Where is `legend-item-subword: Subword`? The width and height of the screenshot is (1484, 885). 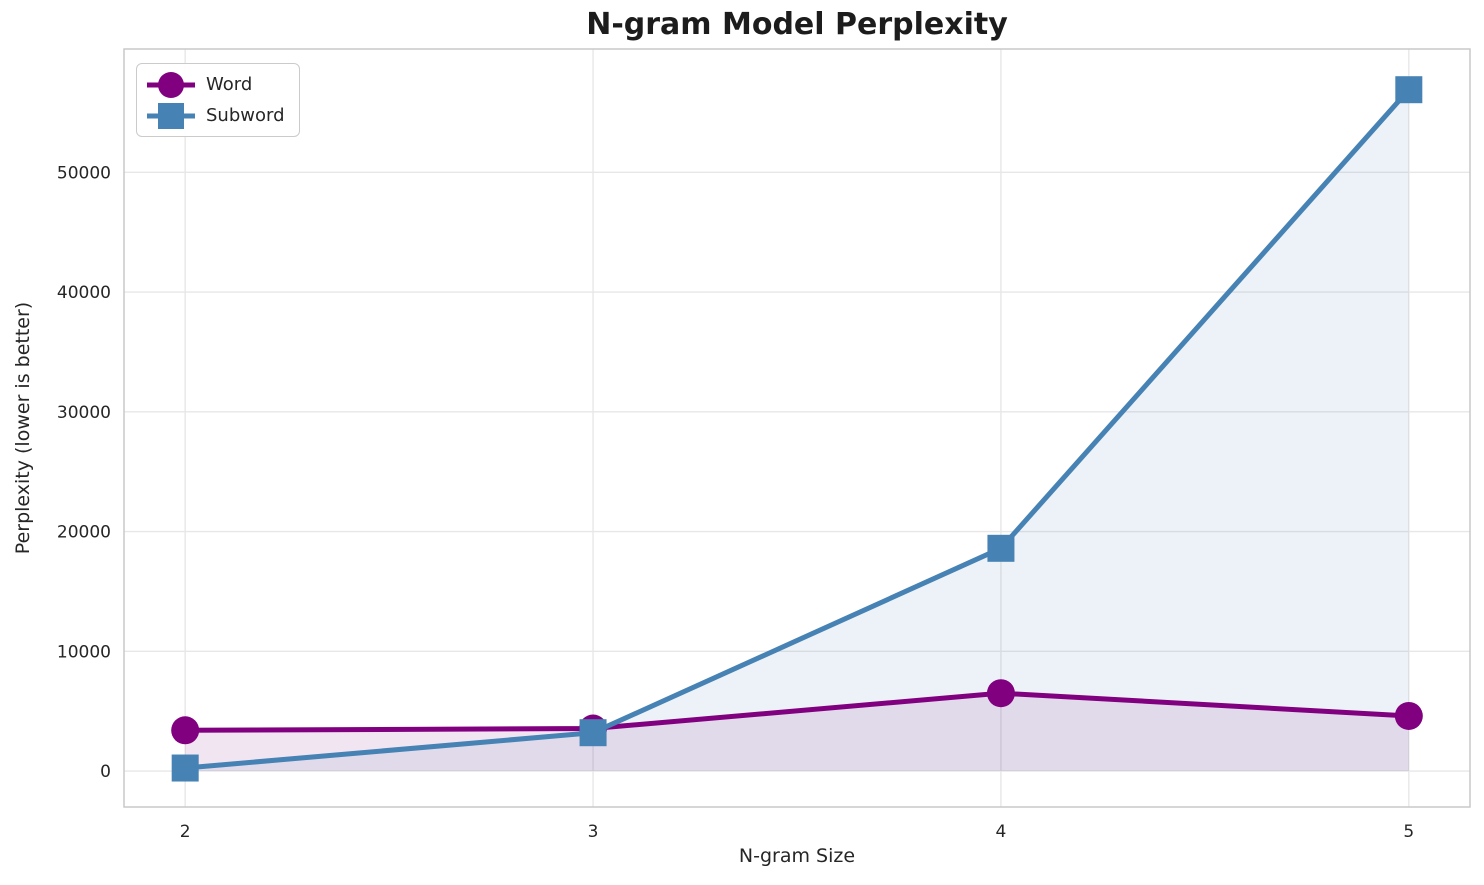
legend-item-subword: Subword is located at coordinates (217, 116).